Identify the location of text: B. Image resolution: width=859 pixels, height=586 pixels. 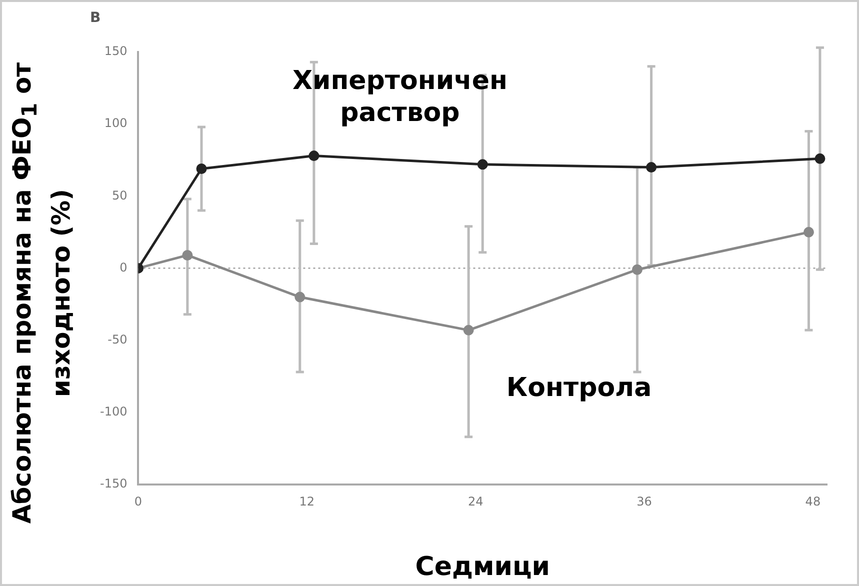
(95, 18).